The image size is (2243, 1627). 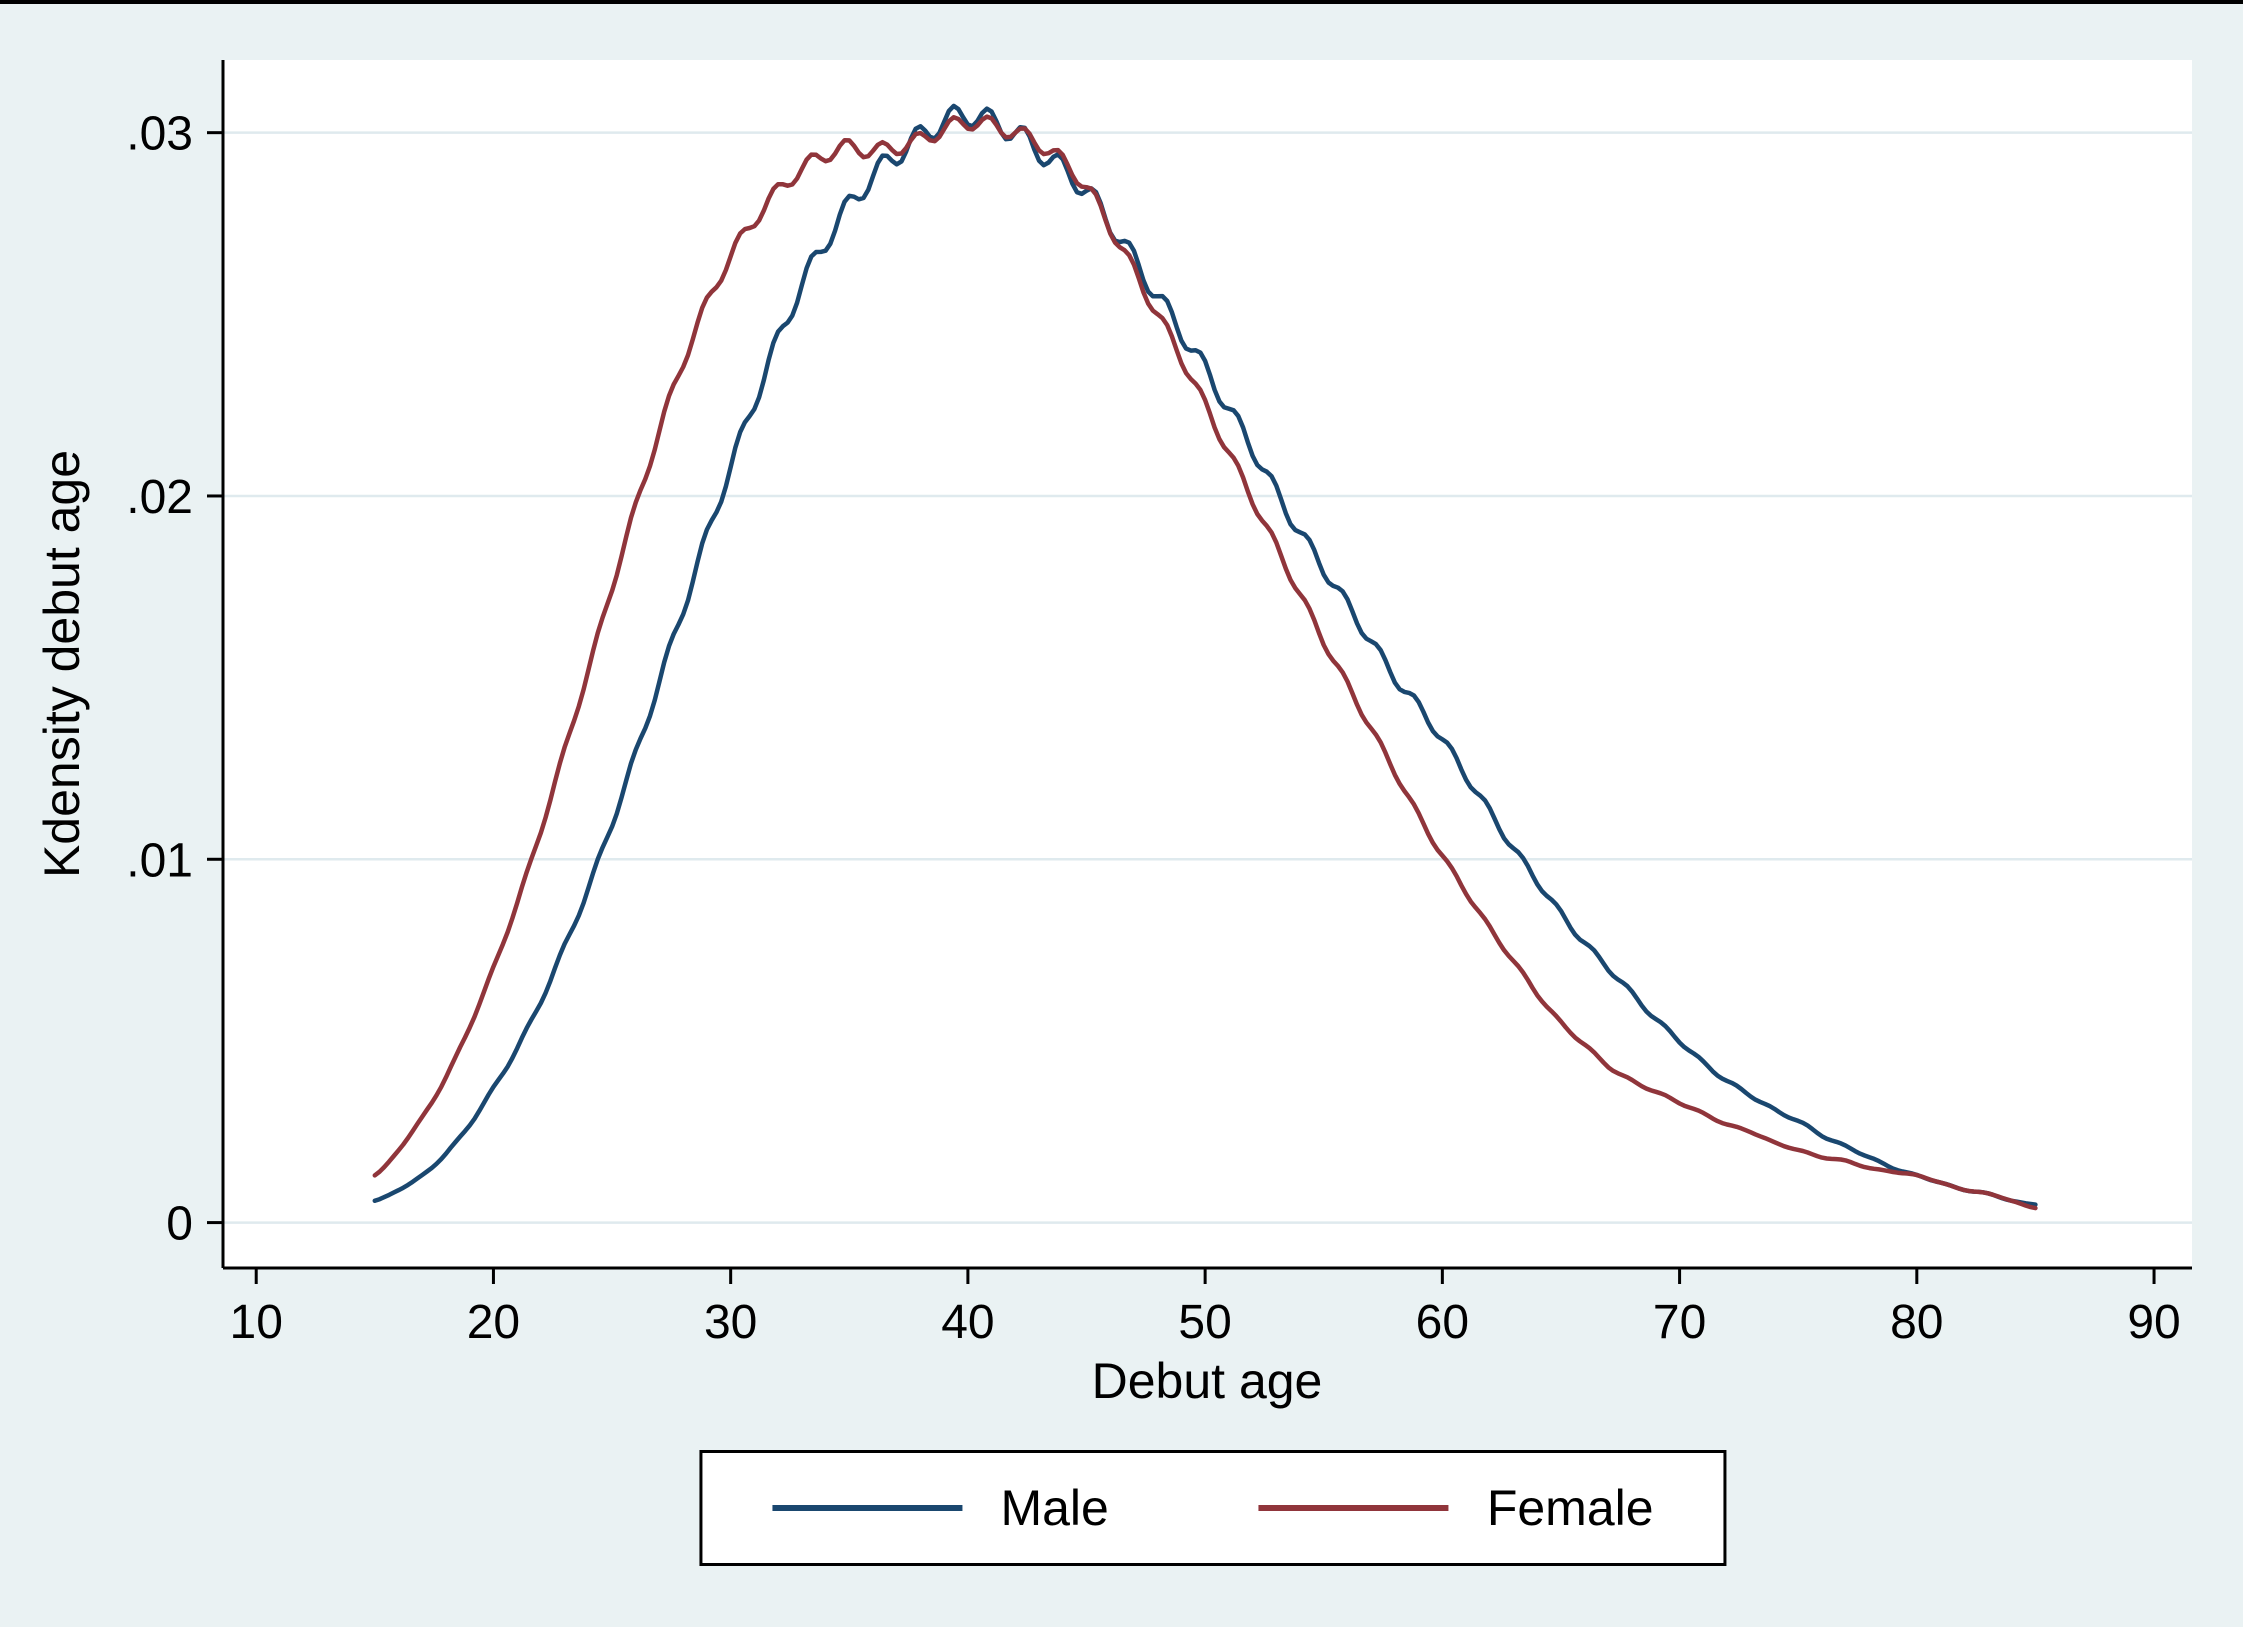 What do you see at coordinates (1207, 1381) in the screenshot?
I see `x-axis-title: Debut age` at bounding box center [1207, 1381].